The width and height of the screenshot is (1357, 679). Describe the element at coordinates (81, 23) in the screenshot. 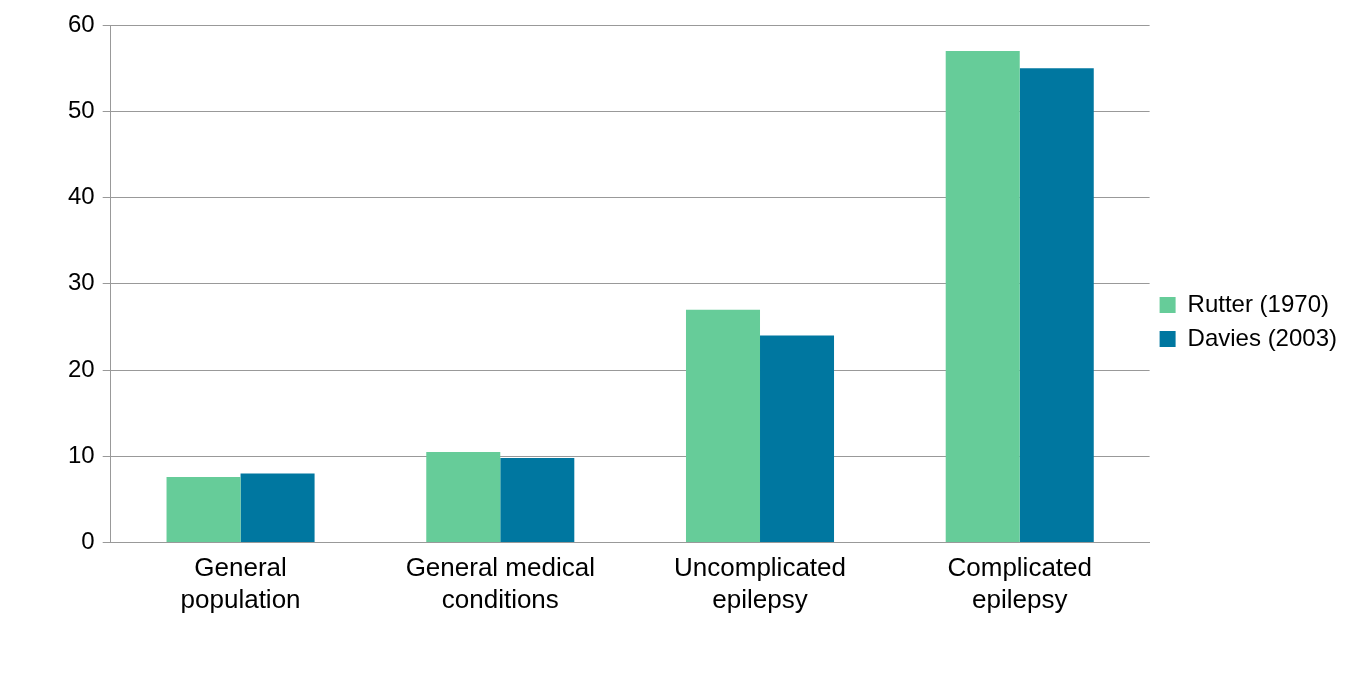

I see `y-tick-label: 60` at that location.